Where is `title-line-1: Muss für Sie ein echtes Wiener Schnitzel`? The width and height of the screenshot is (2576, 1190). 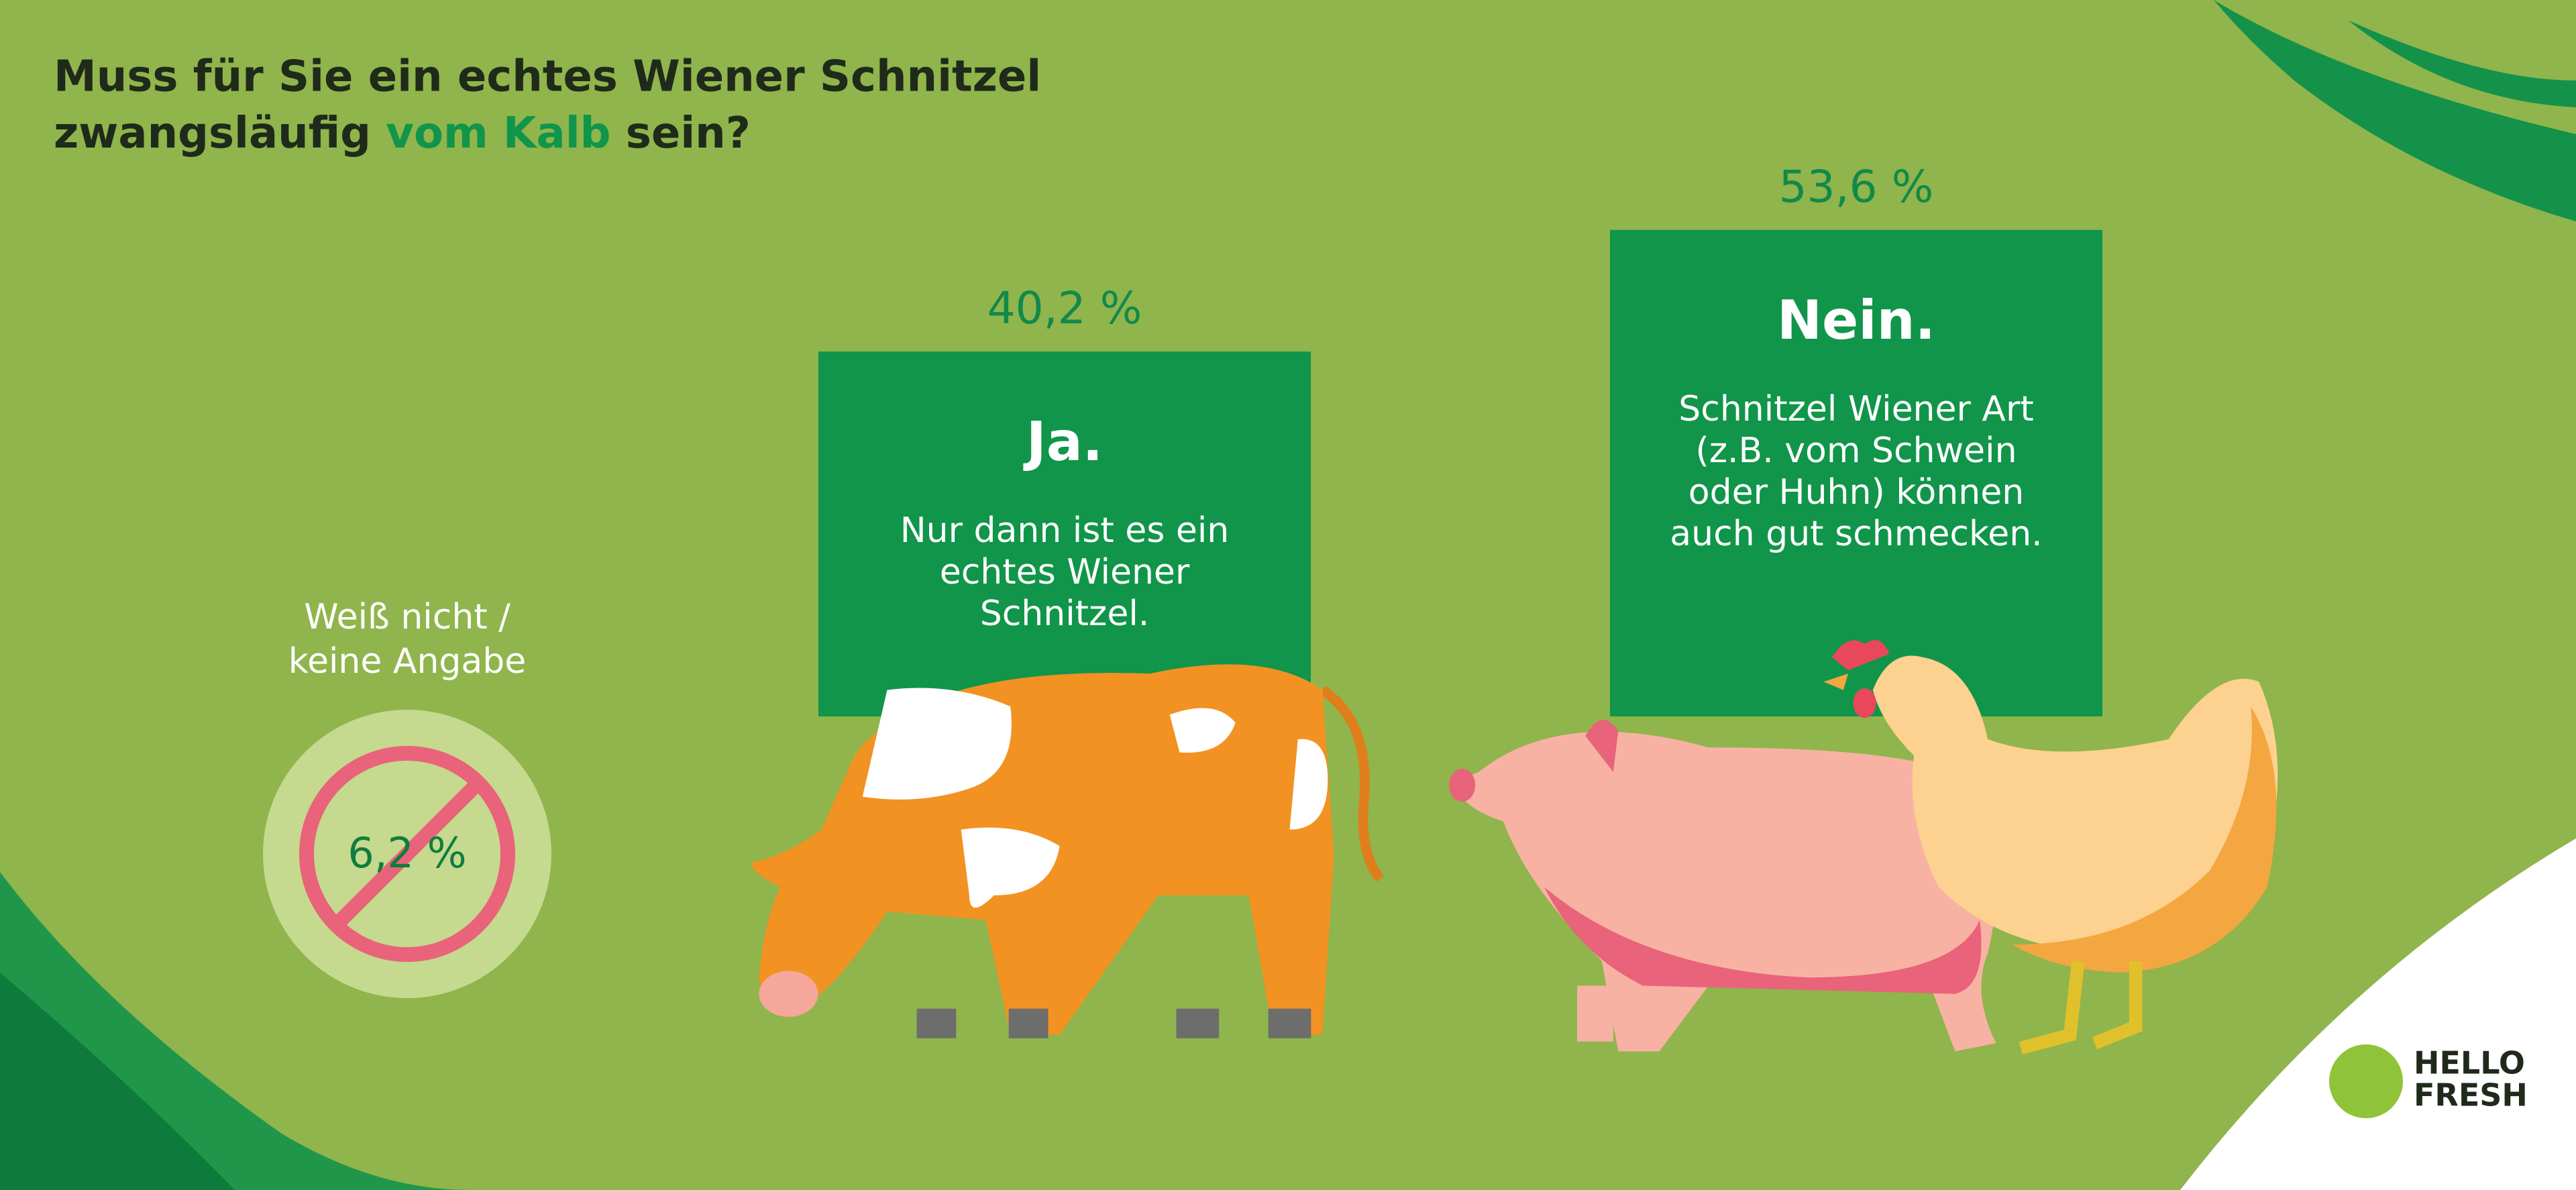 title-line-1: Muss für Sie ein echtes Wiener Schnitzel is located at coordinates (547, 77).